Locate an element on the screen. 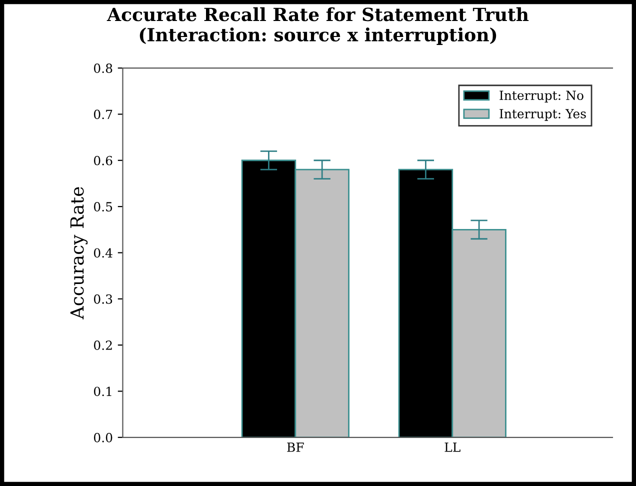 This screenshot has height=486, width=636. y-tick-label: 0.6 is located at coordinates (103, 161).